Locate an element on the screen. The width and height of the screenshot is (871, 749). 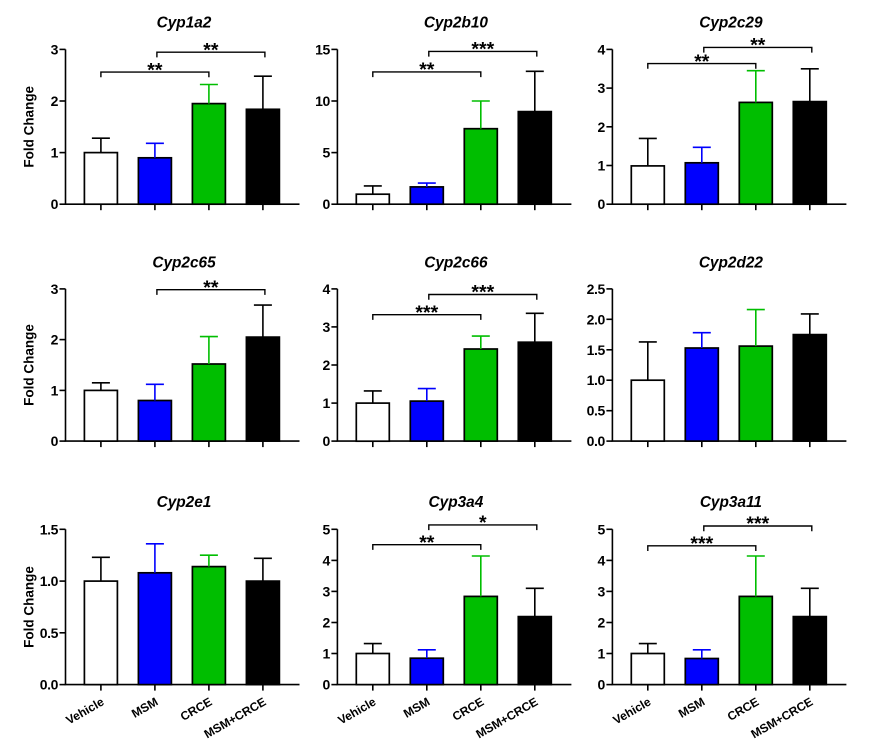
svg-text: Cyp3a4 is located at coordinates (456, 502).